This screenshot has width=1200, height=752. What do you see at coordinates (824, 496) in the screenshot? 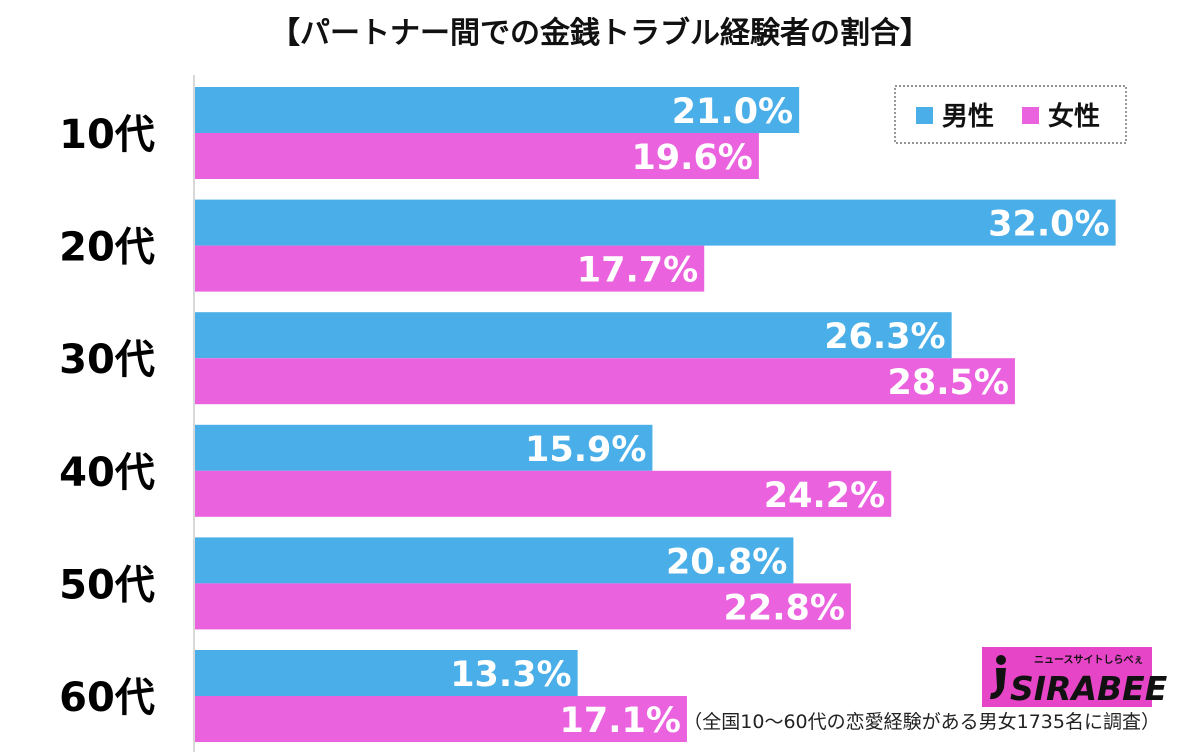
I see `data-label-female: 24.2%` at bounding box center [824, 496].